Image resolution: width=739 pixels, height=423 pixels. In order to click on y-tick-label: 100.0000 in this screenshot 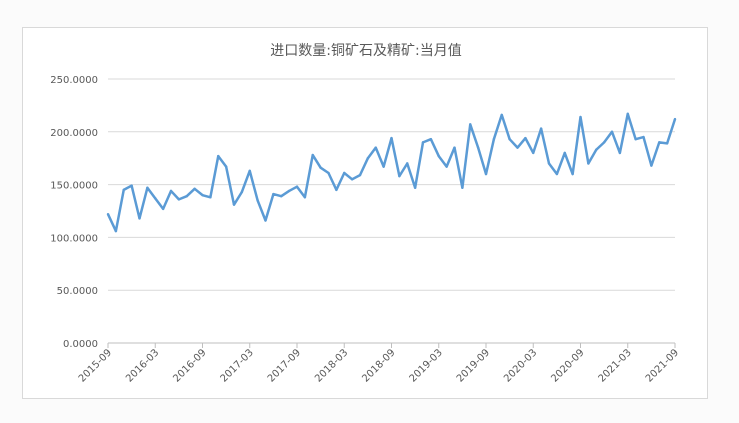, I will do `click(74, 238)`.